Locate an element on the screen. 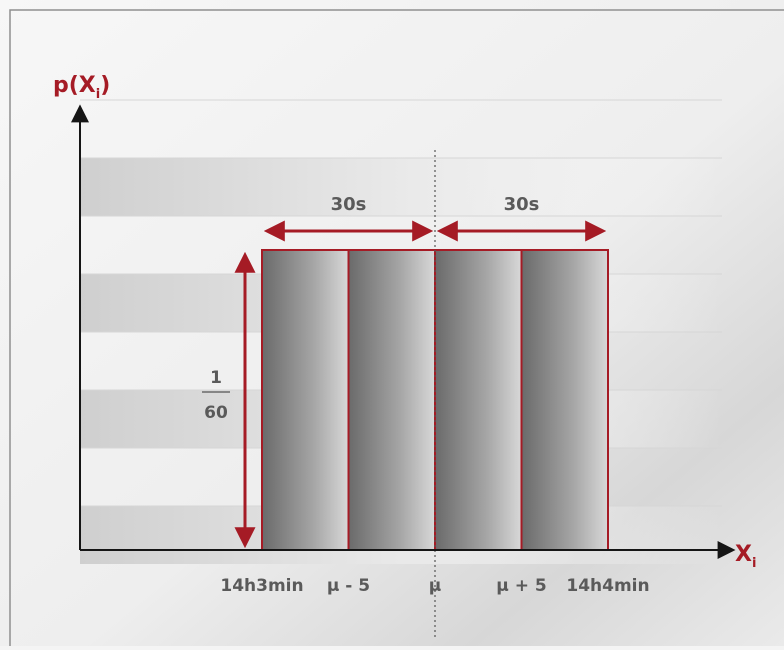 This screenshot has width=784, height=650. background-band is located at coordinates (401, 187).